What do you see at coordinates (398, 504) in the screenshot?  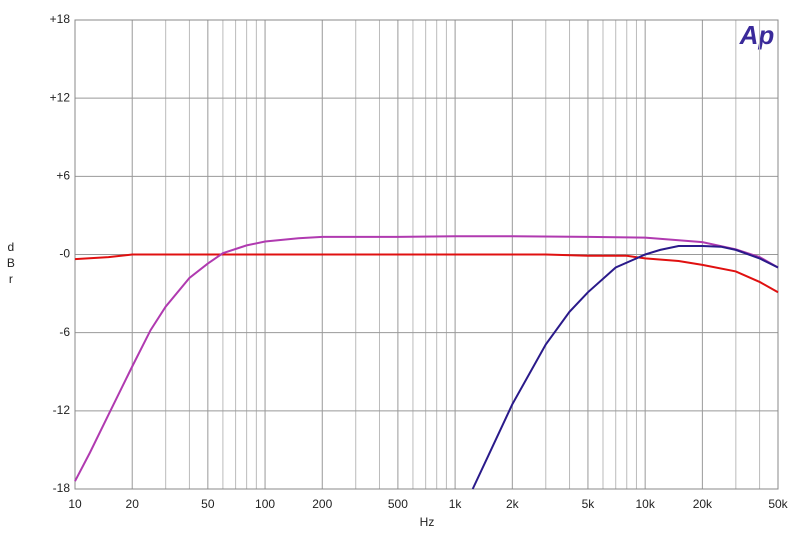 I see `x-tick-label: 500` at bounding box center [398, 504].